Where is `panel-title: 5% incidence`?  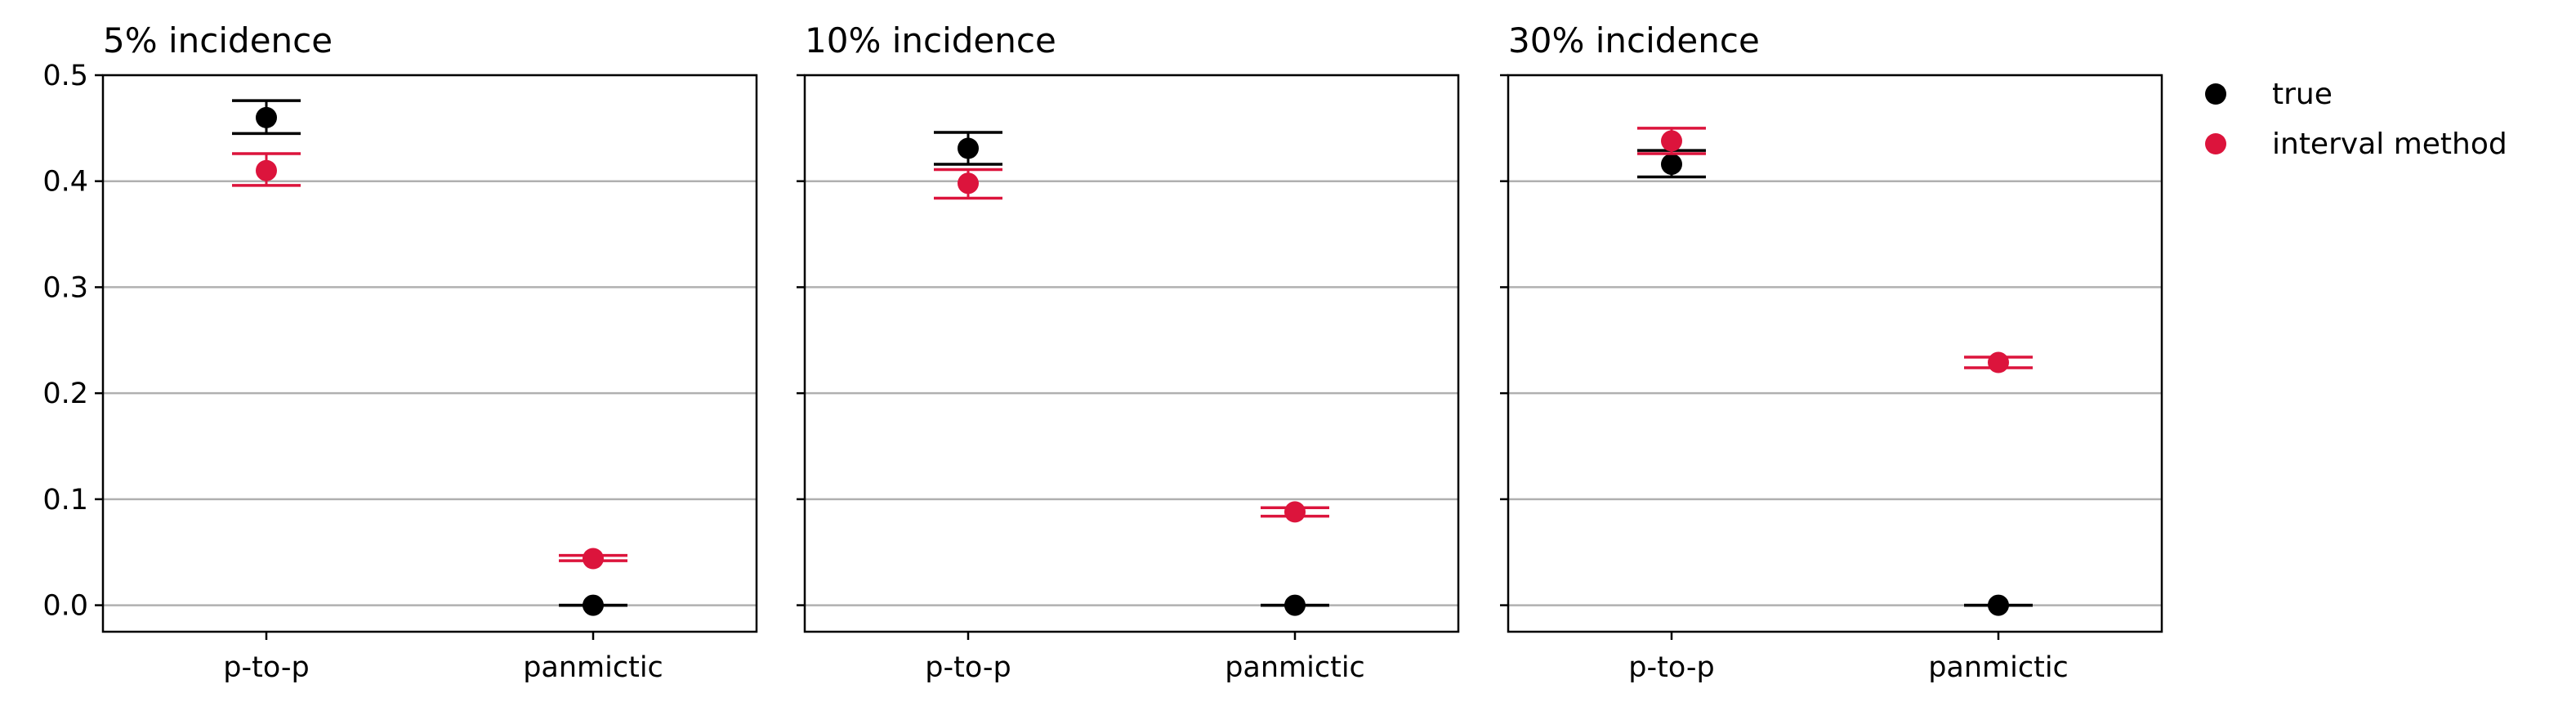 panel-title: 5% incidence is located at coordinates (218, 40).